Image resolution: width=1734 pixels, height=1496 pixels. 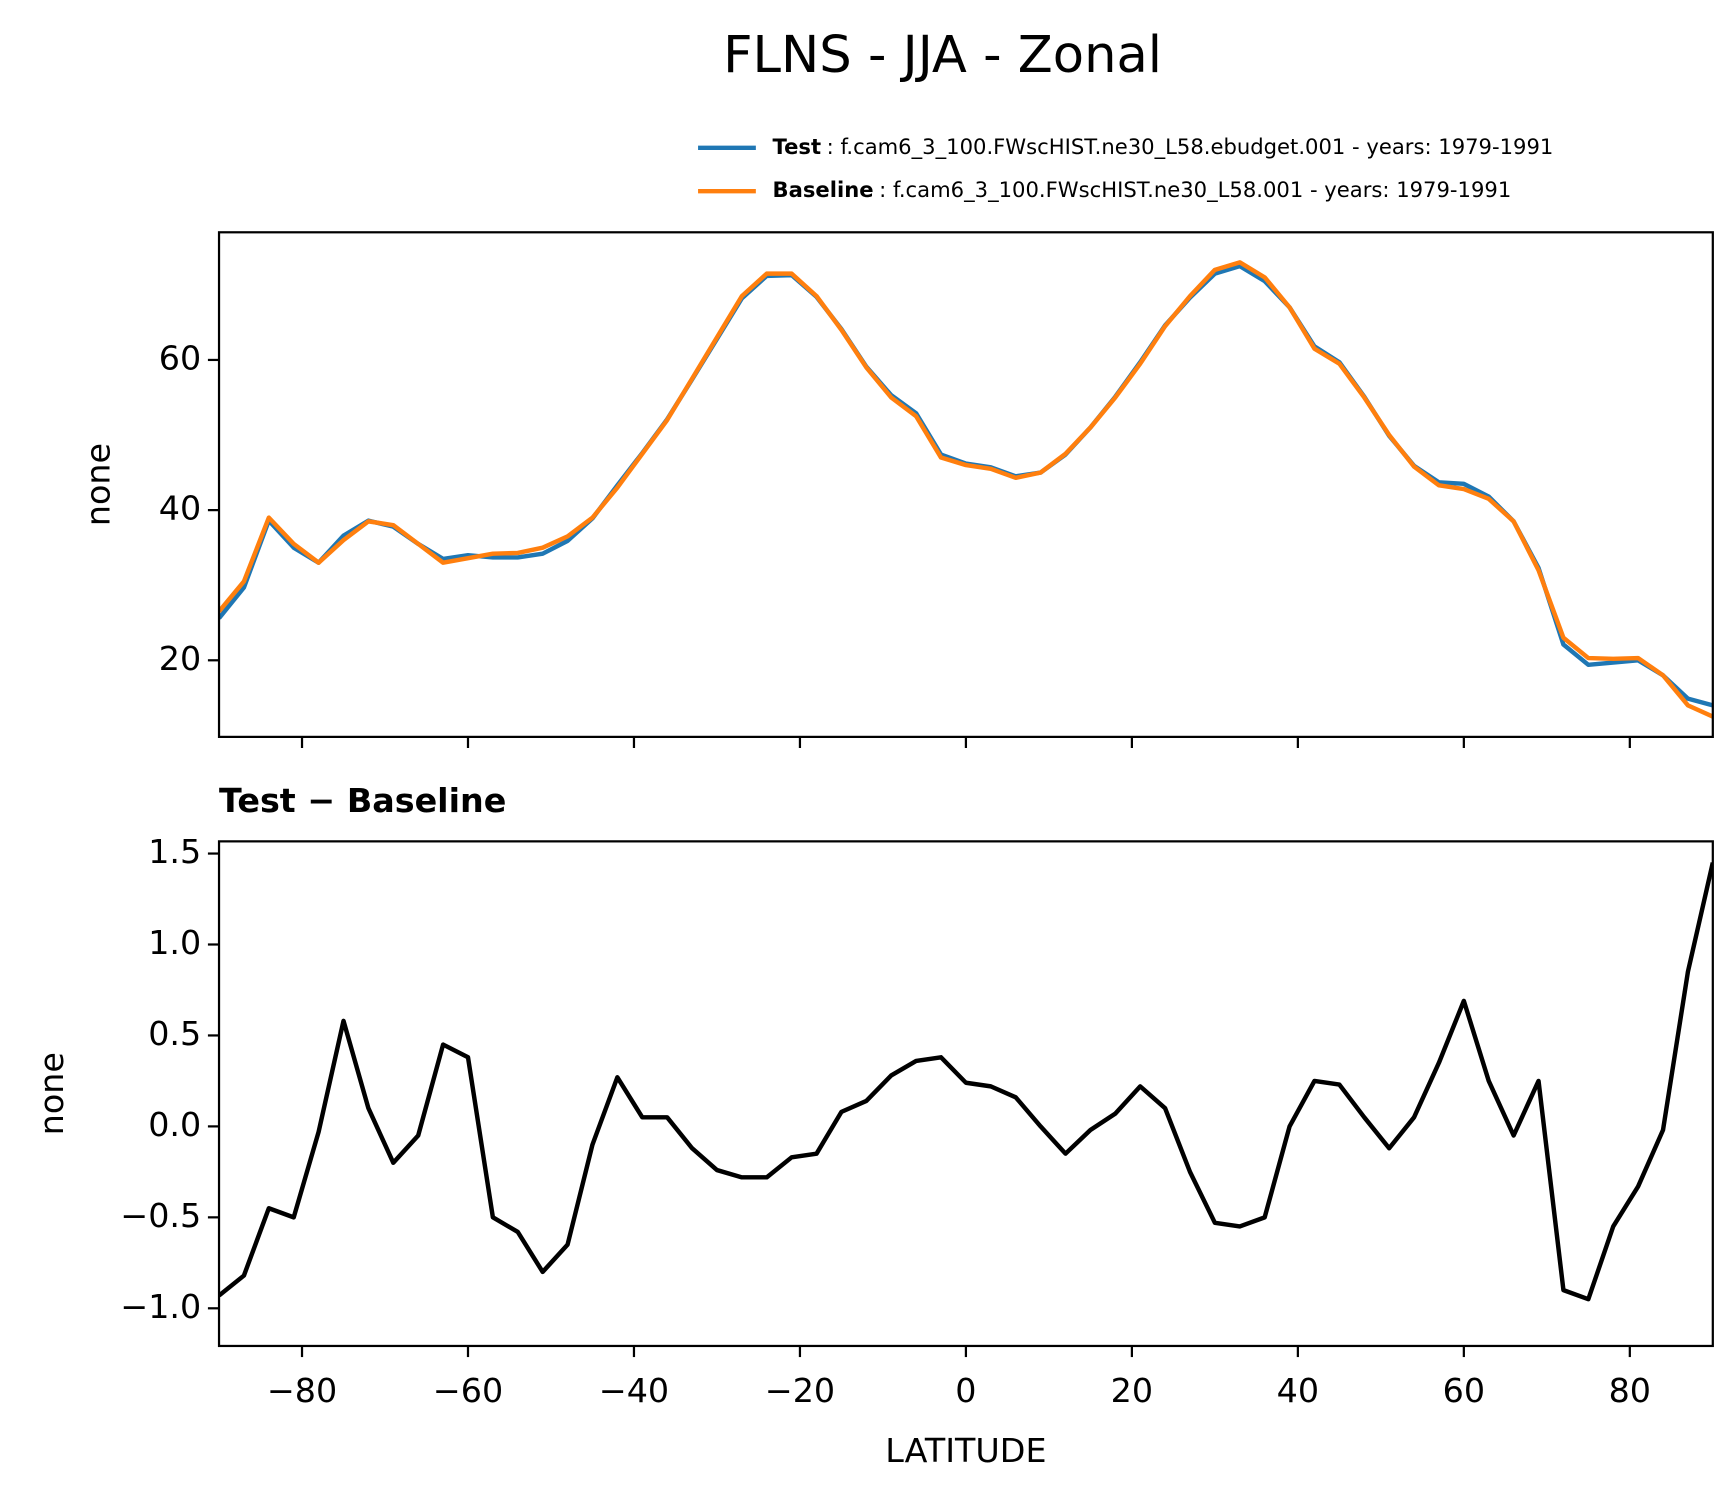 What do you see at coordinates (800, 1390) in the screenshot?
I see `x-tick-label: −20` at bounding box center [800, 1390].